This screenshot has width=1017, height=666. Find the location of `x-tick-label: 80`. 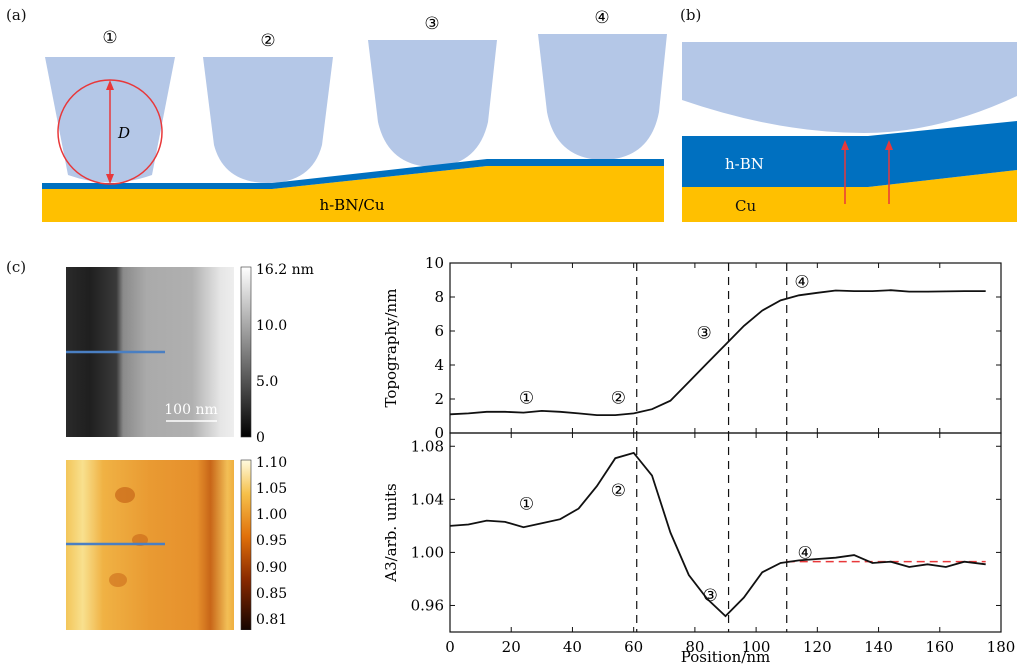

x-tick-label: 80 is located at coordinates (694, 647).